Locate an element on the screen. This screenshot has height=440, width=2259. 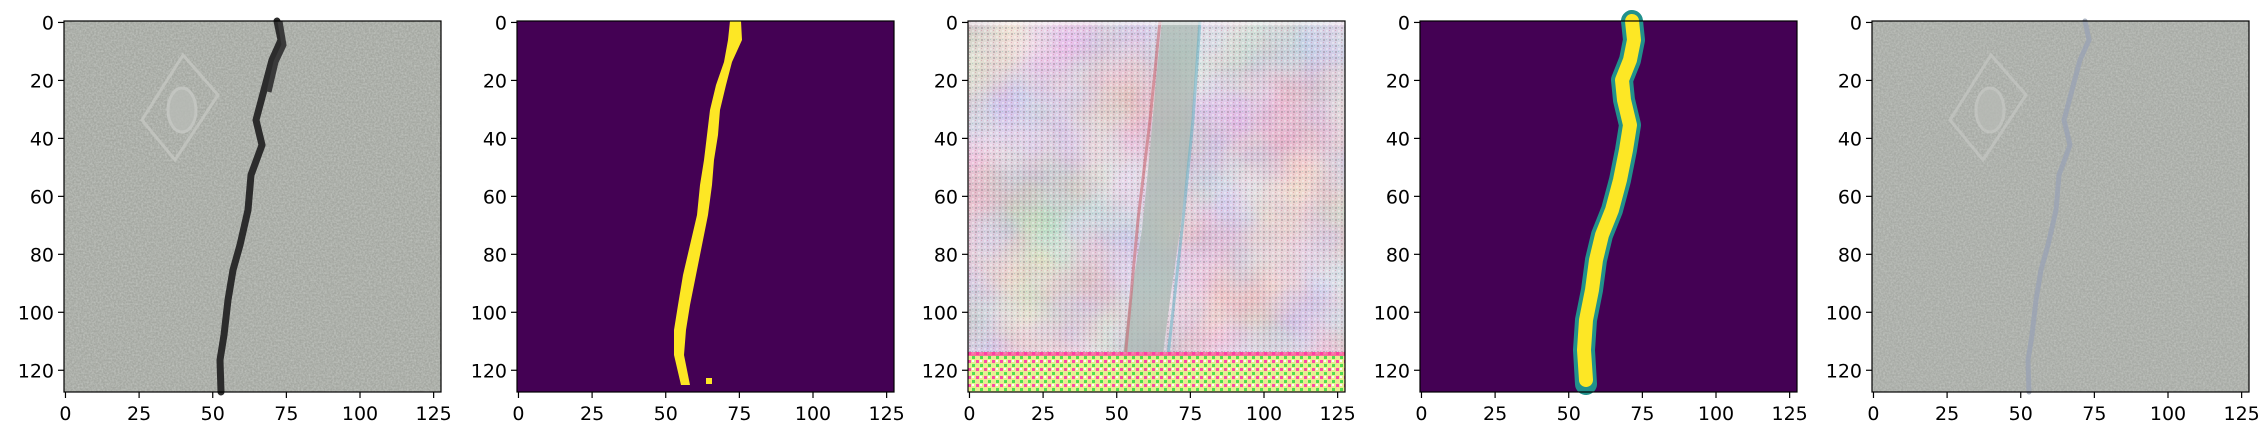
panel-faded-reconstruction is located at coordinates (2060, 206).